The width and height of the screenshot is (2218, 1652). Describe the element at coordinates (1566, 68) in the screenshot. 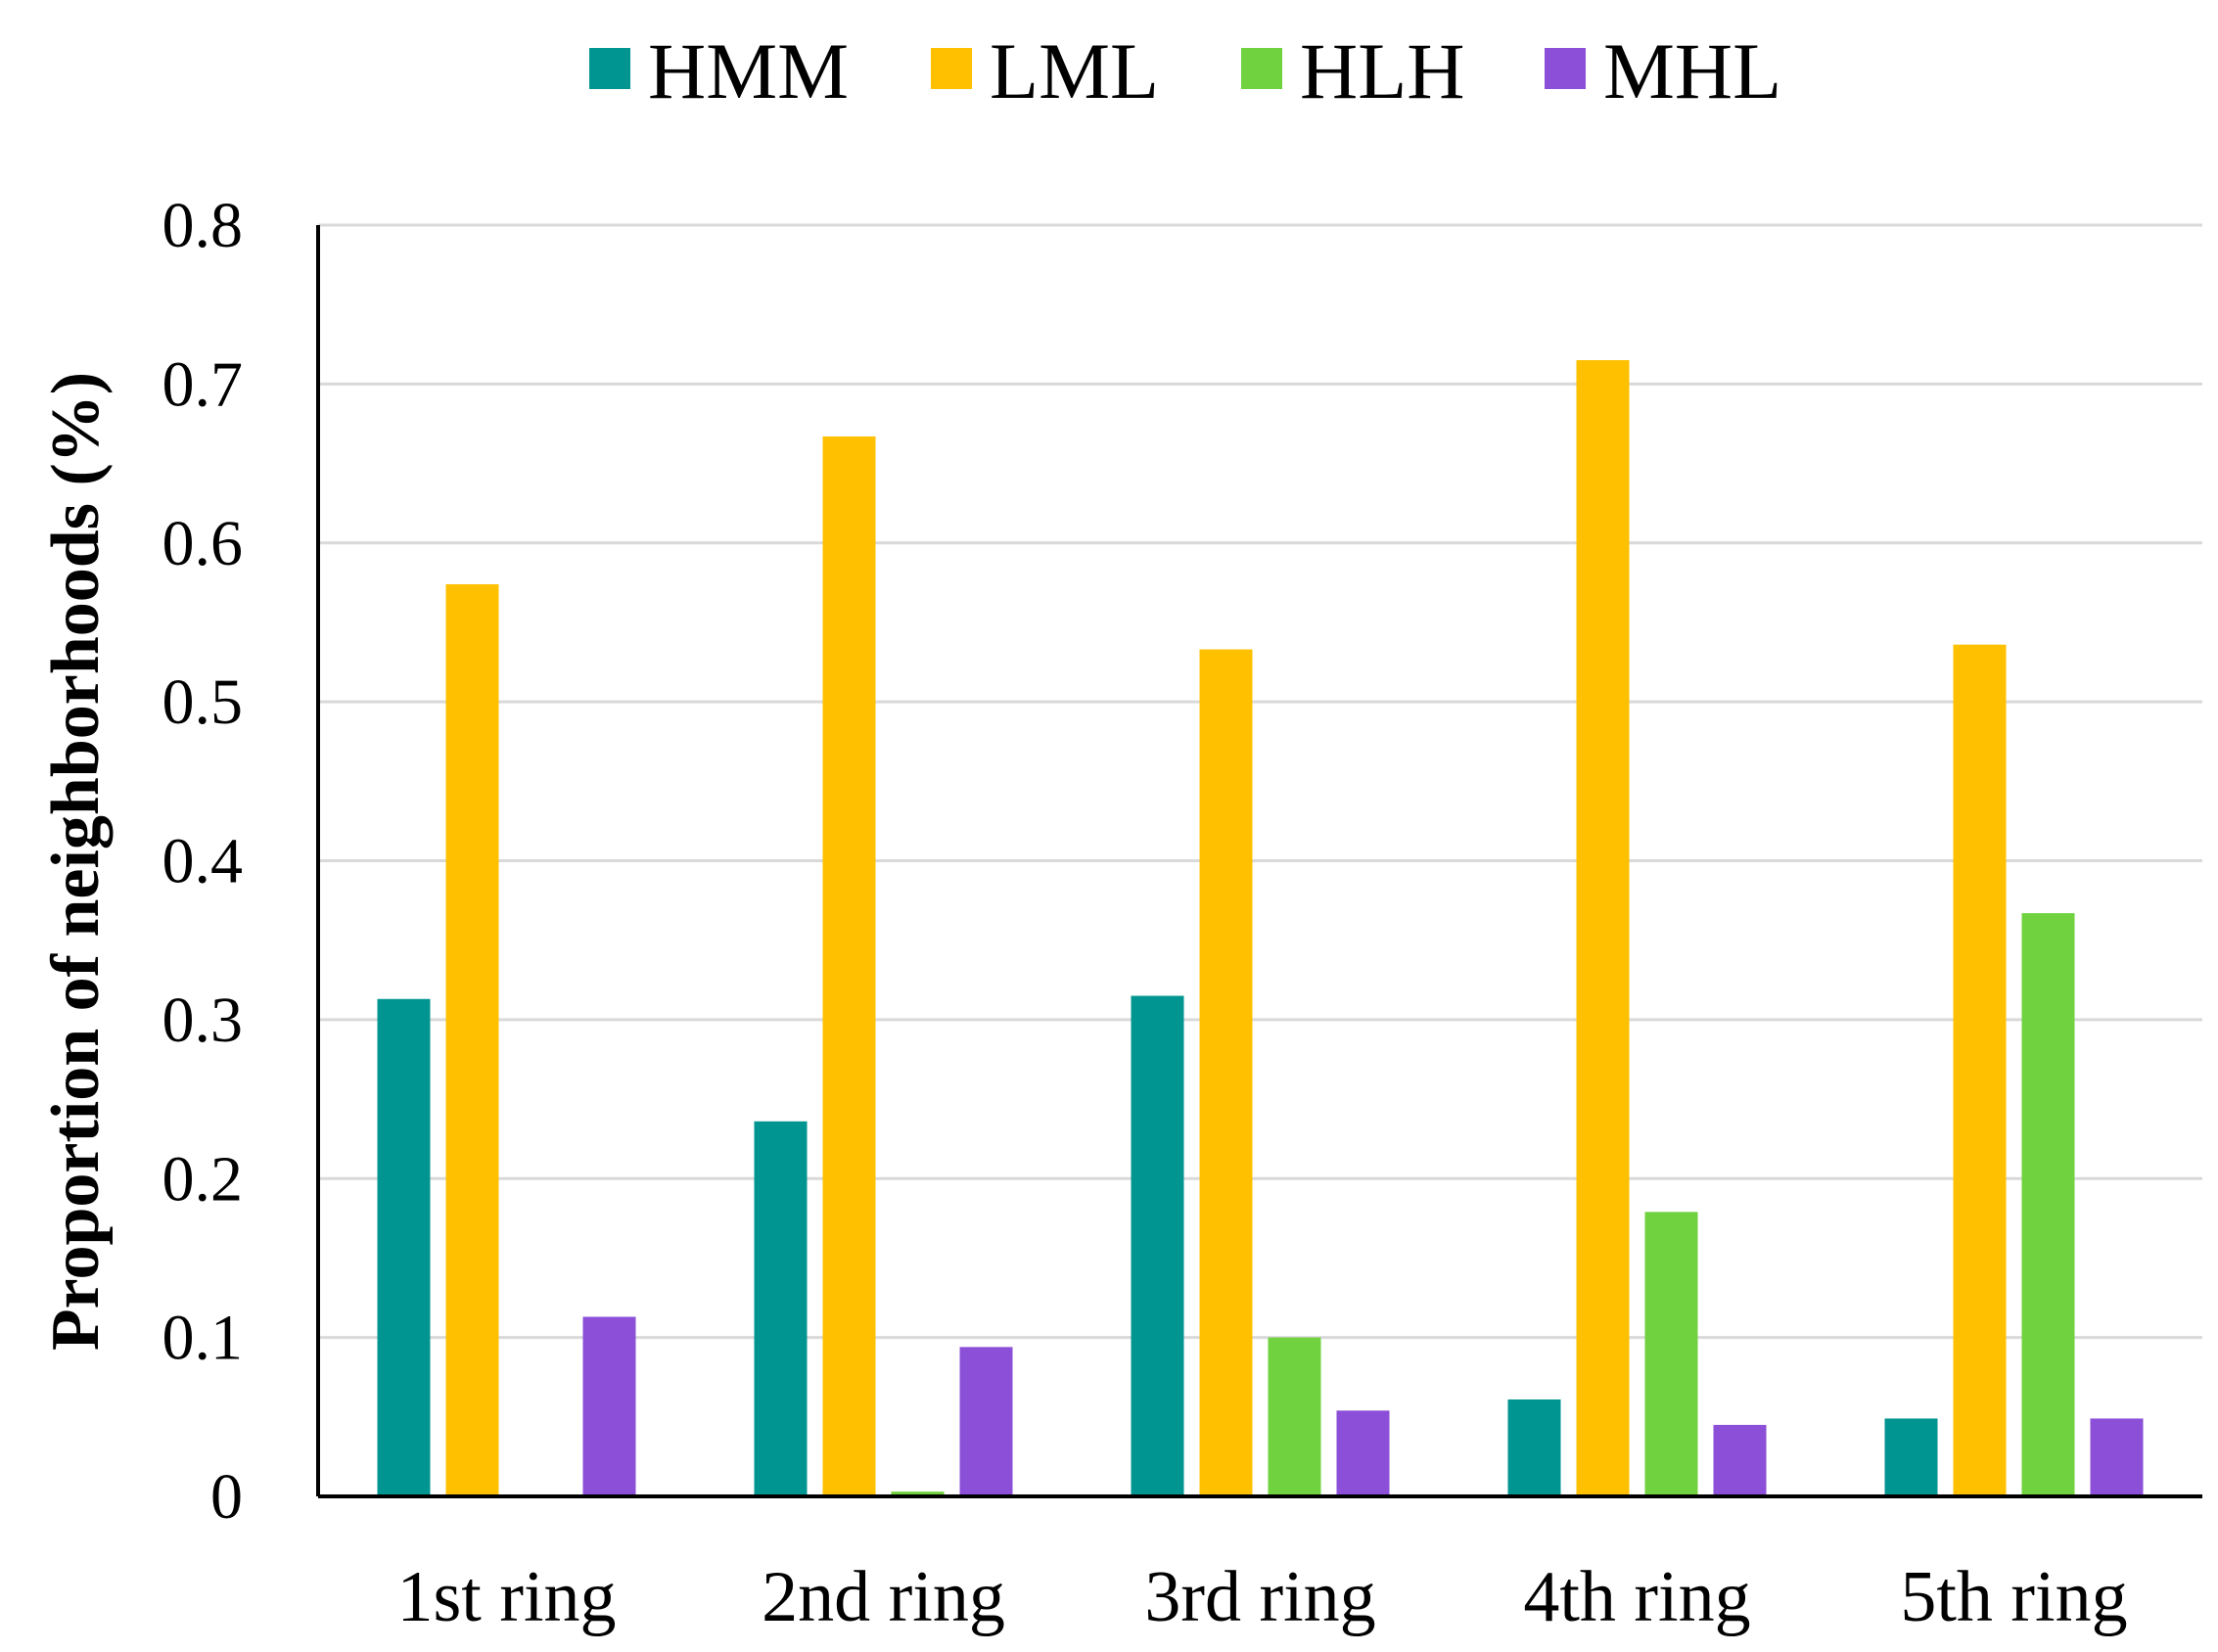

I see `legend-swatch-mhl` at that location.